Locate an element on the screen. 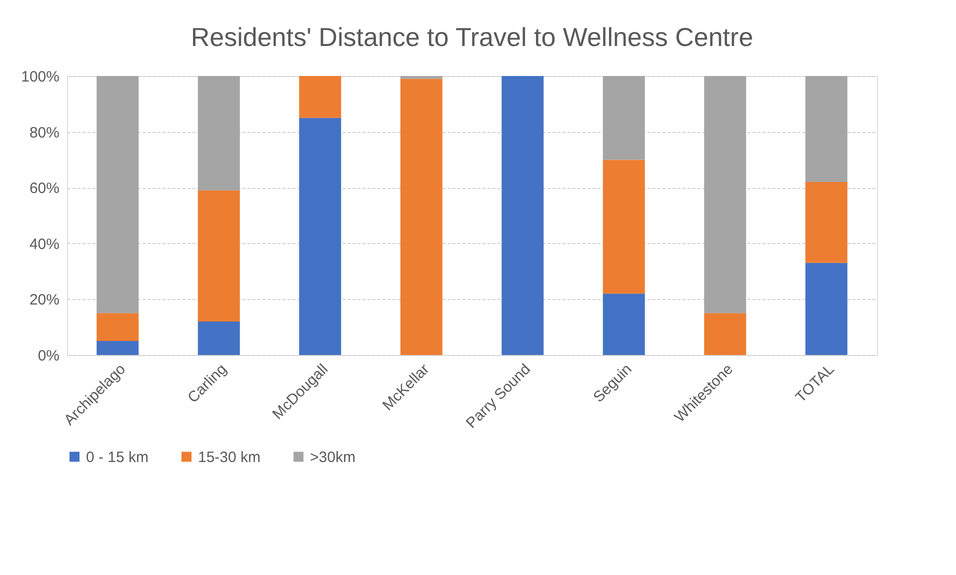 The width and height of the screenshot is (956, 575). y-tick-label: 0% is located at coordinates (49, 356).